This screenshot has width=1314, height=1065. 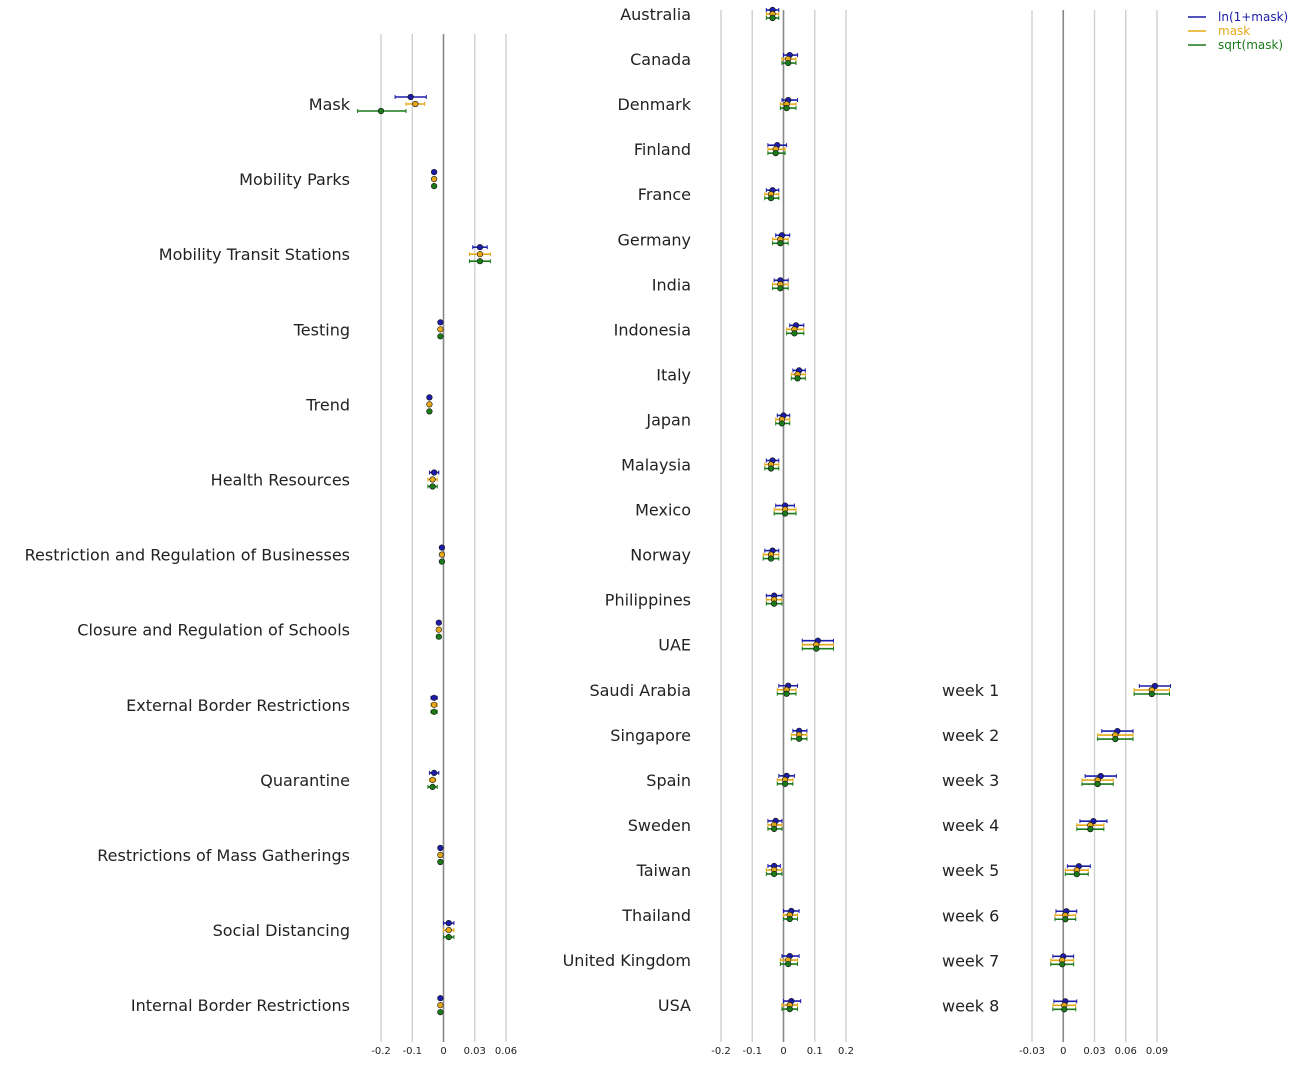 What do you see at coordinates (652, 329) in the screenshot?
I see `category-label: Indonesia` at bounding box center [652, 329].